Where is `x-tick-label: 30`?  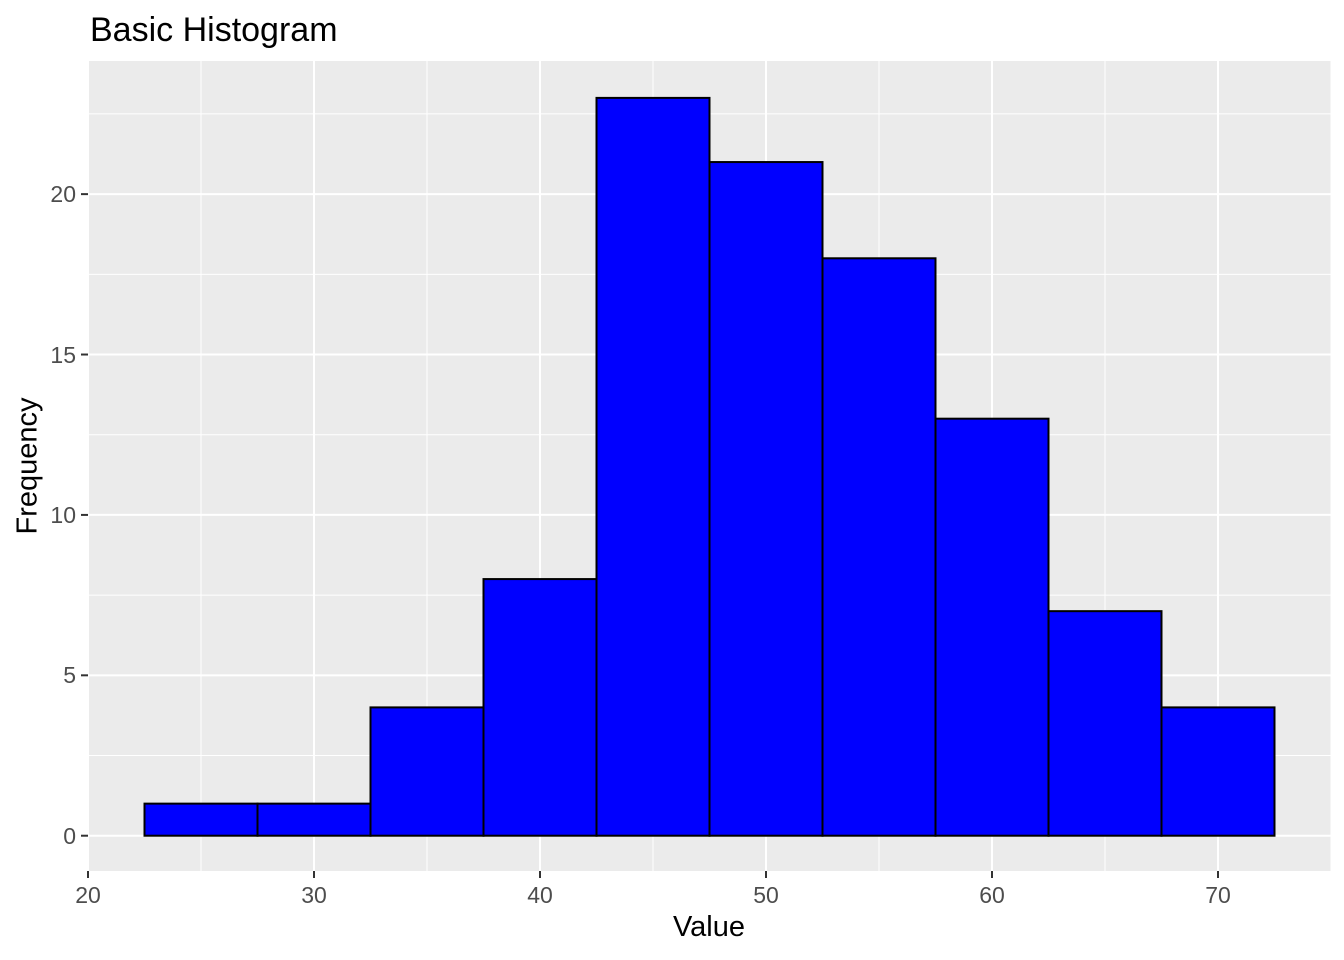
x-tick-label: 30 is located at coordinates (314, 895).